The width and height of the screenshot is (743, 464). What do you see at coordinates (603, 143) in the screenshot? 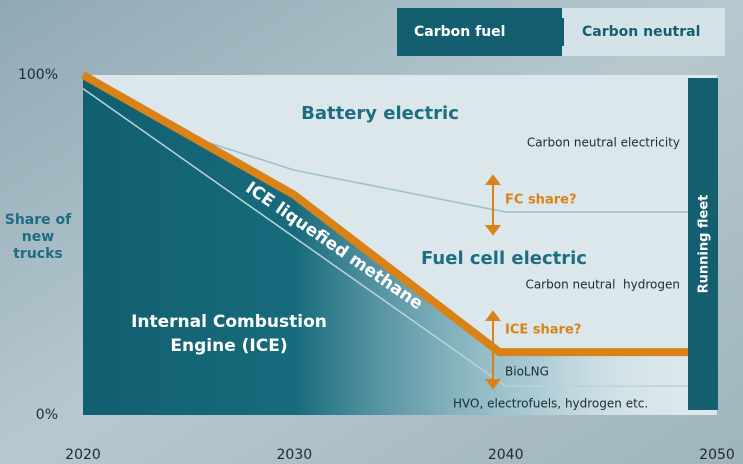
I see `note: Carbon neutral electricity` at bounding box center [603, 143].